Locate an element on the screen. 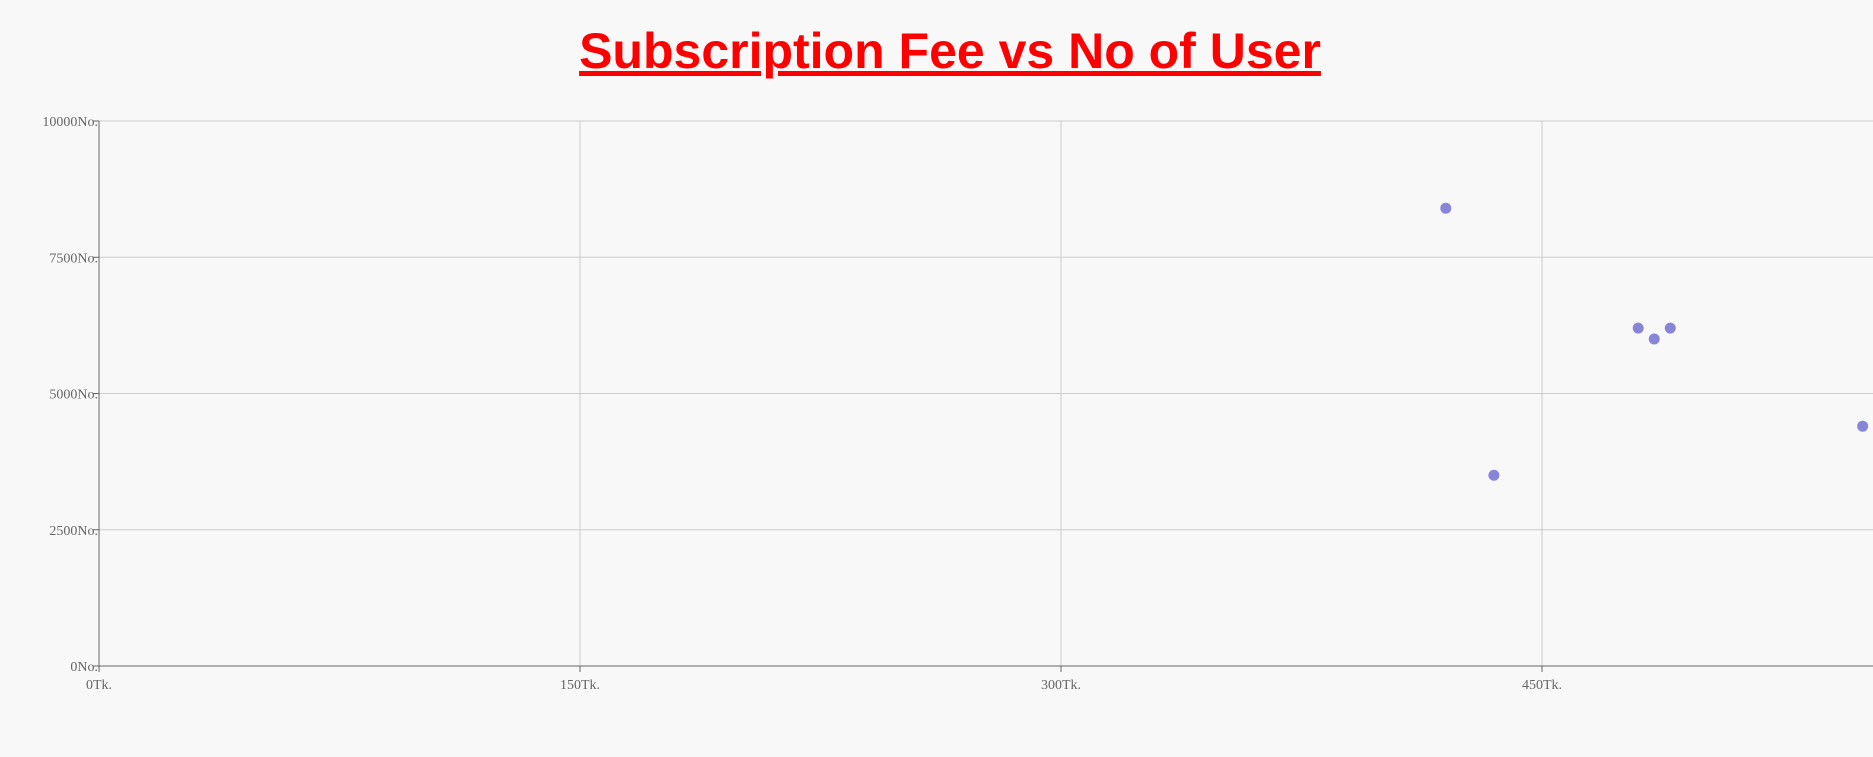  x-tick-label: 0Tk. is located at coordinates (99, 685).